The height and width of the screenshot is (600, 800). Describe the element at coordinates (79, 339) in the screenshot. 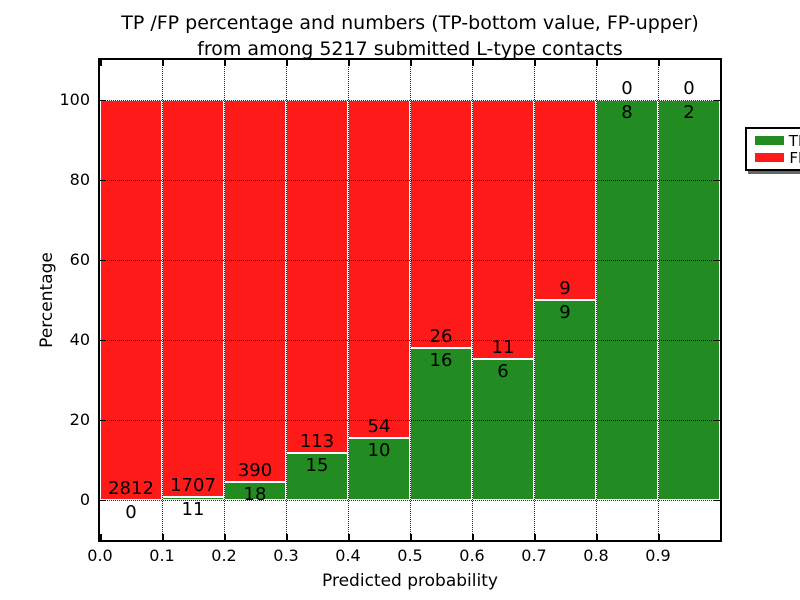

I see `y-tick-label: 40` at that location.